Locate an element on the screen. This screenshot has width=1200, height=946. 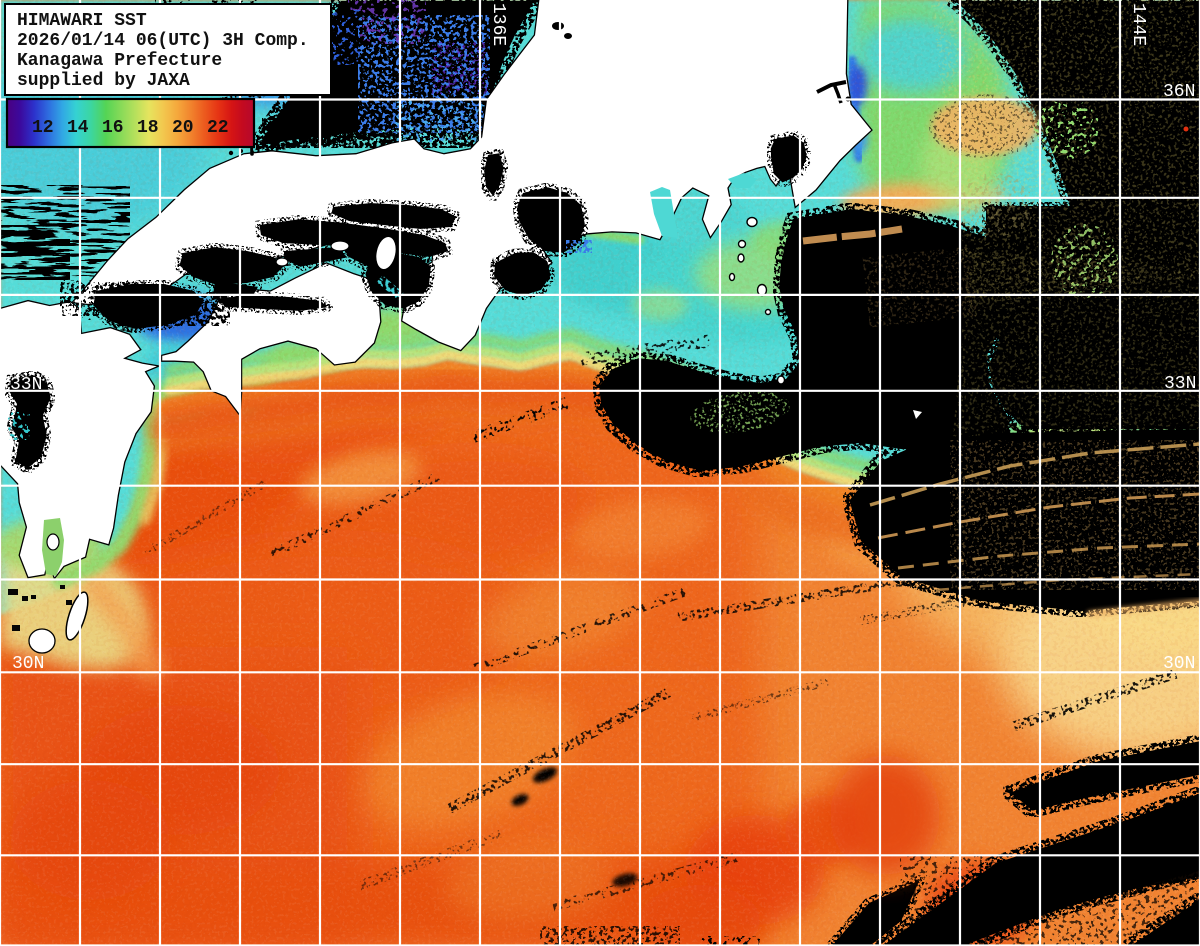
svg-text: 136E is located at coordinates (498, 24).